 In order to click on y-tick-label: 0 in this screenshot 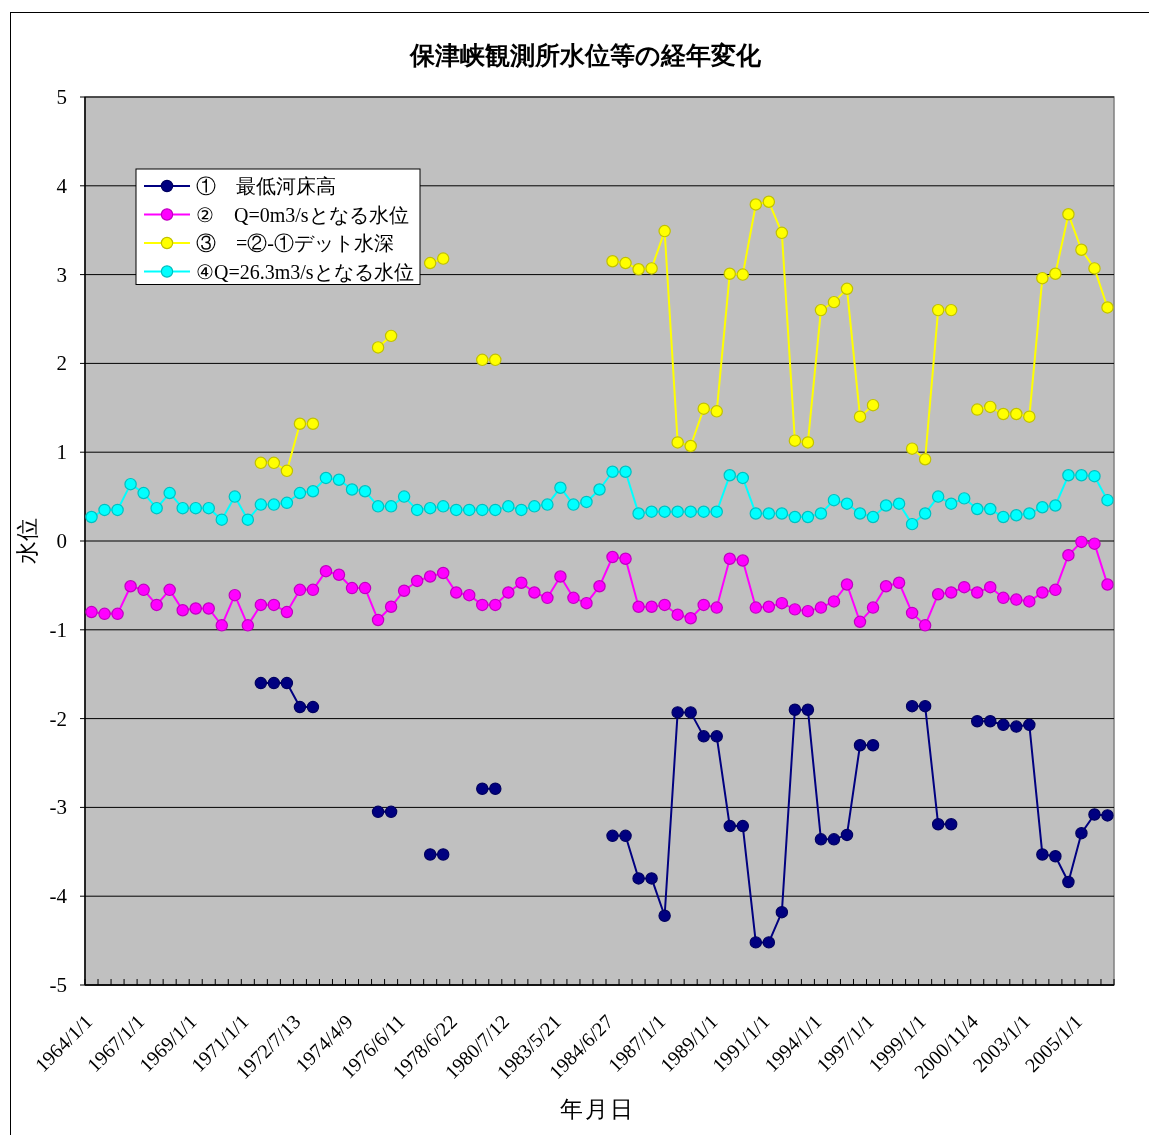, I will do `click(61, 541)`.